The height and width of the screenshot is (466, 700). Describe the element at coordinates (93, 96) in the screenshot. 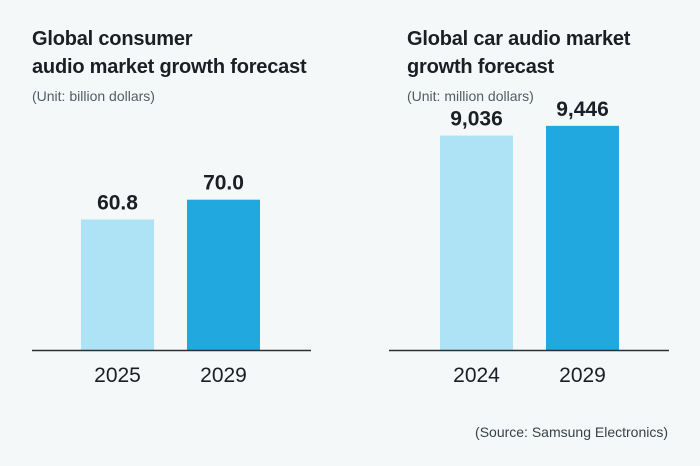

I see `chart-unit-label: (Unit: billion dollars)` at that location.